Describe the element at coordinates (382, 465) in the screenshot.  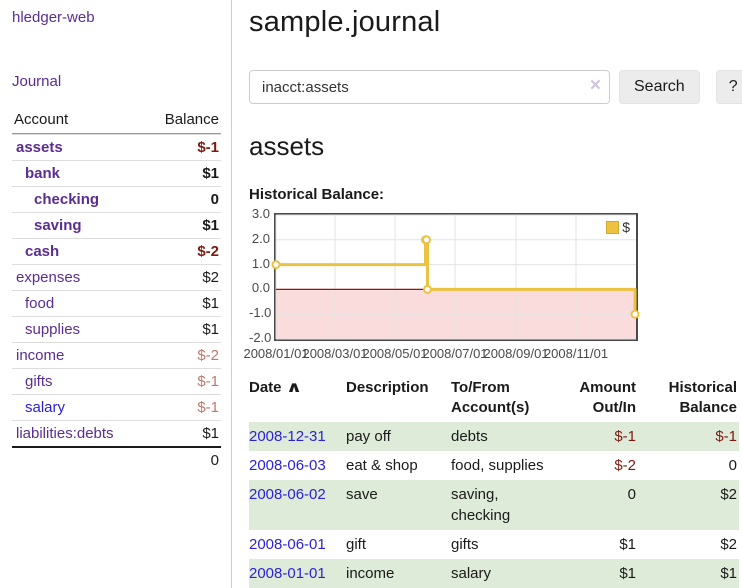
I see `transaction-description: eat & shop` at that location.